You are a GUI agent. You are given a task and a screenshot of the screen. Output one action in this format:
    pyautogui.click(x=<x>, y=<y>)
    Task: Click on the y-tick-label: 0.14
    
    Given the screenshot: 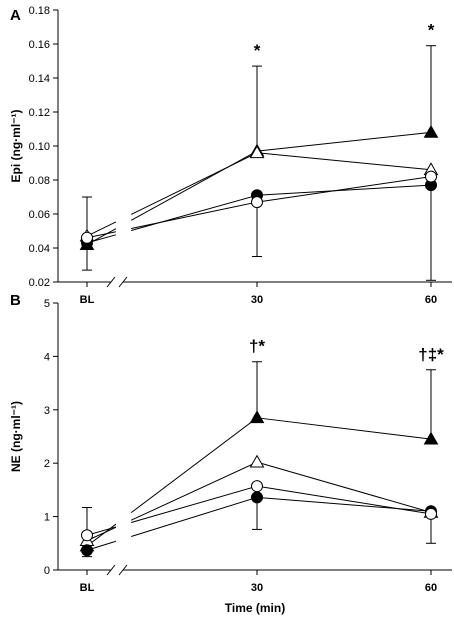 What is the action you would take?
    pyautogui.click(x=39, y=79)
    